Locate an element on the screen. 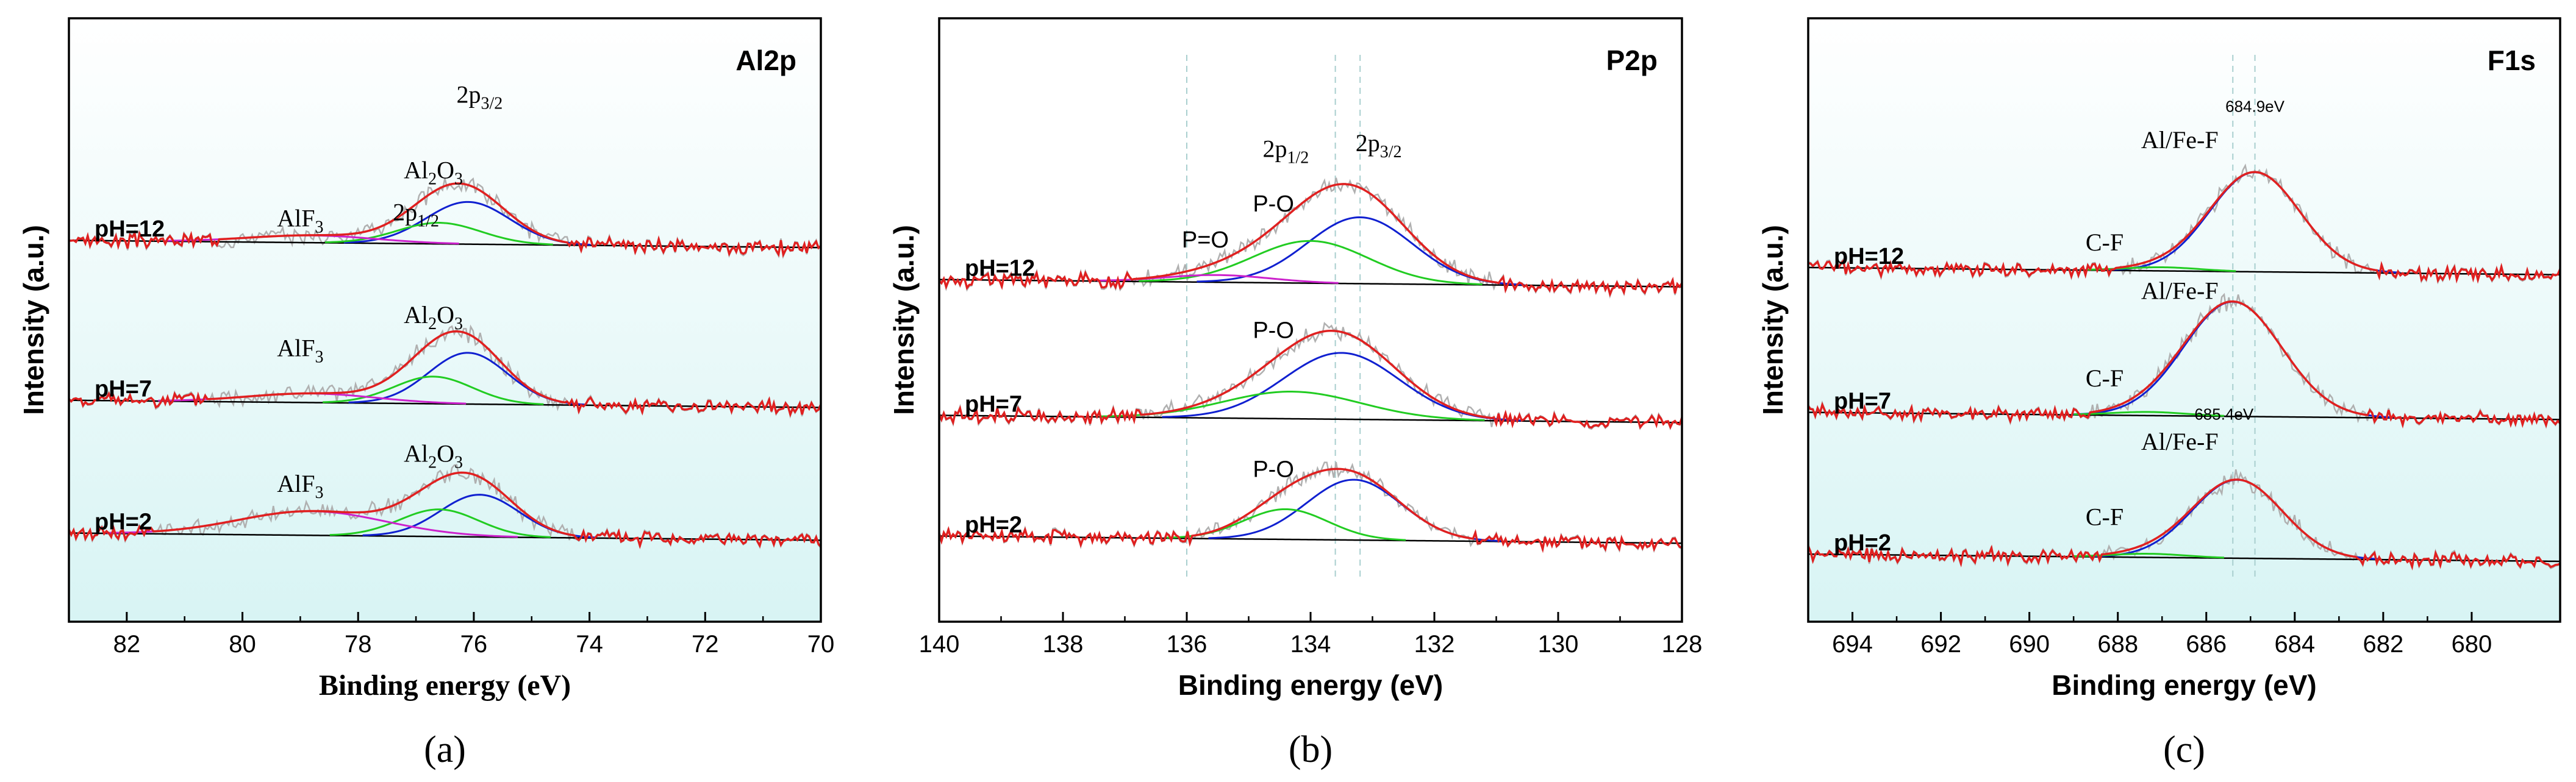 The height and width of the screenshot is (782, 2576). x-tick-label: 78 is located at coordinates (358, 644).